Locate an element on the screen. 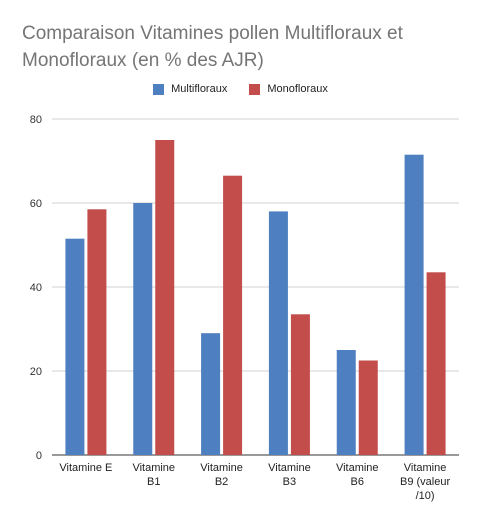 This screenshot has width=481, height=527. y-tick-label: 0 is located at coordinates (39, 456).